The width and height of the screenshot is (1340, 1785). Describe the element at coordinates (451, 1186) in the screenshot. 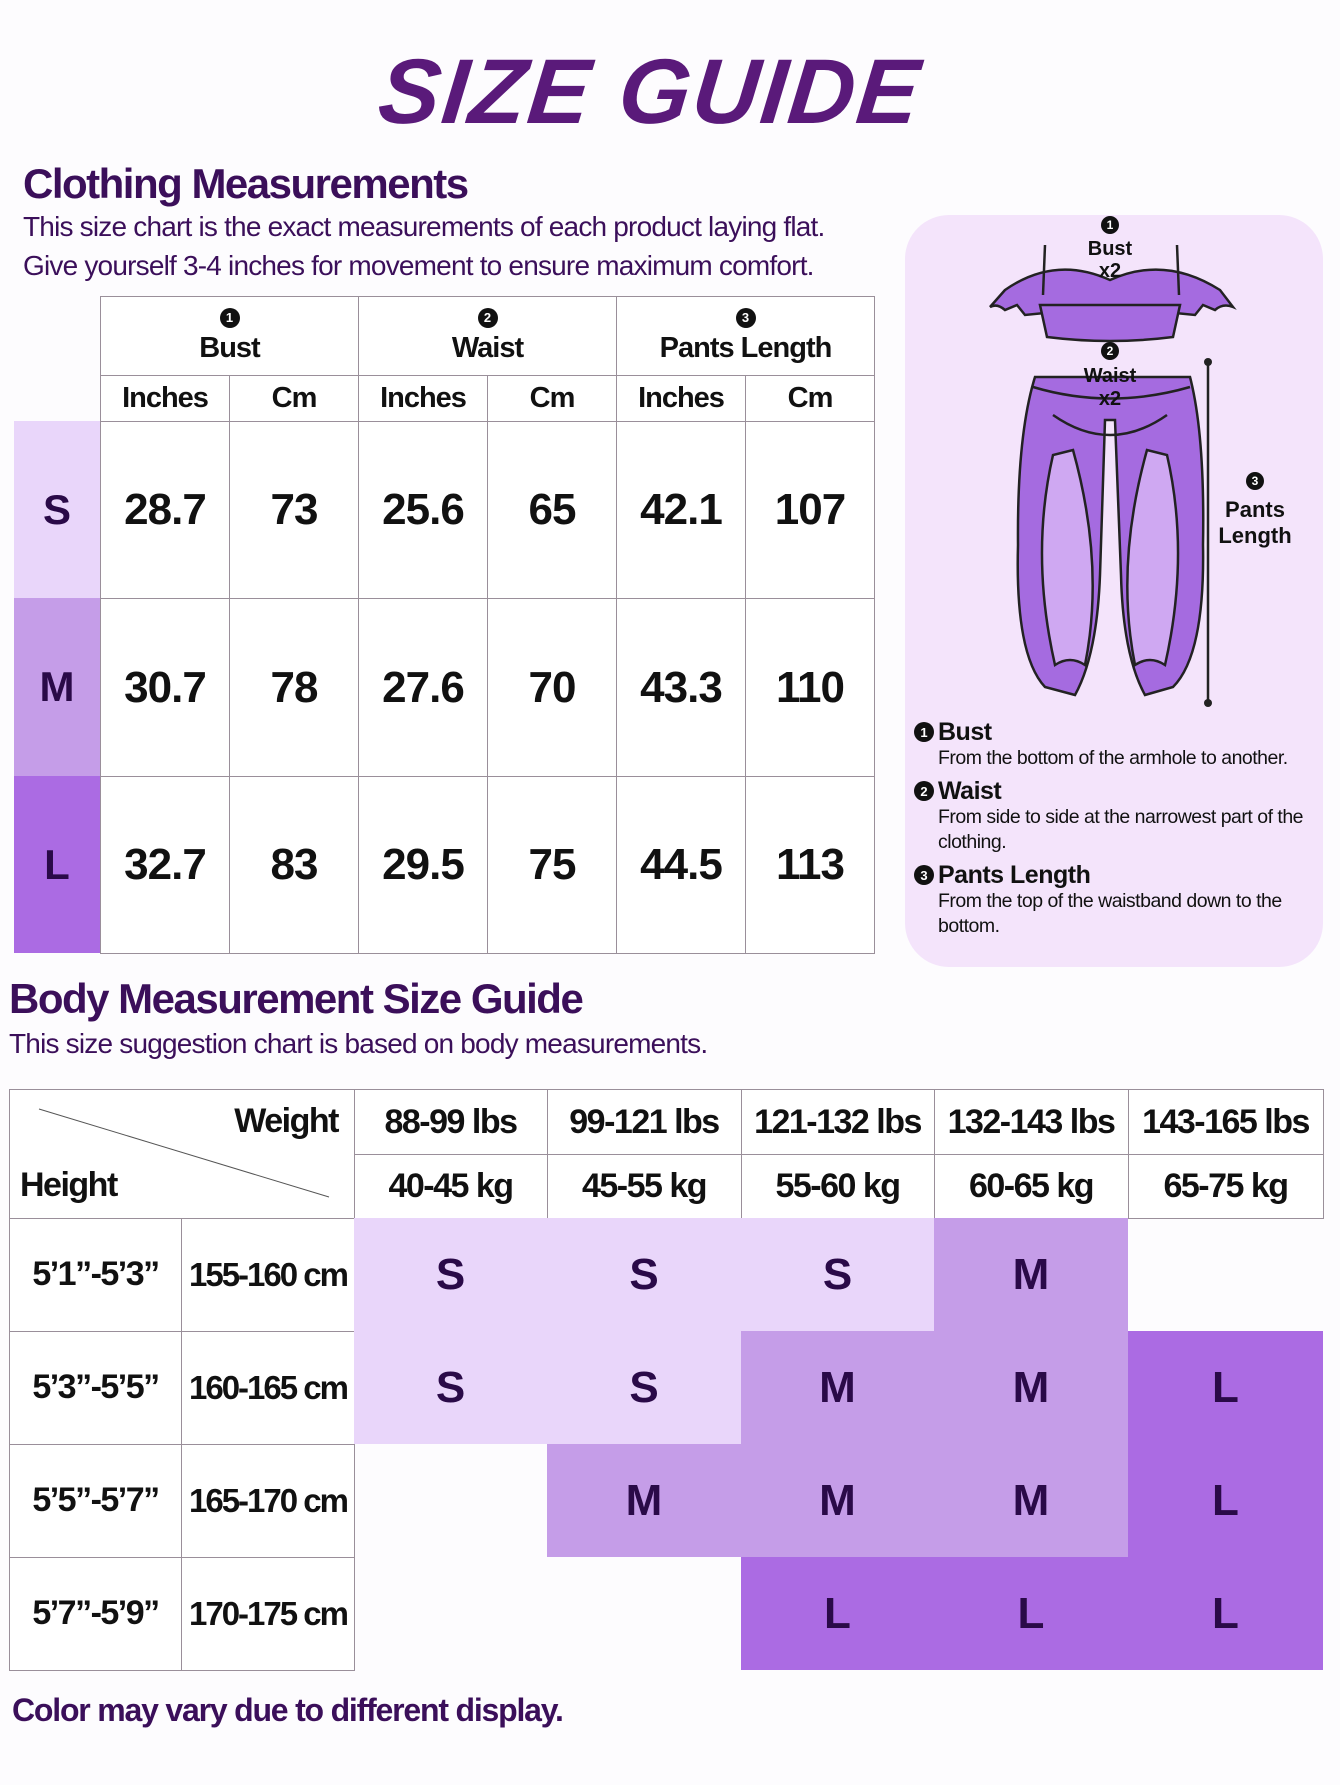

I see `weight-kg-header: 40-45 kg` at that location.